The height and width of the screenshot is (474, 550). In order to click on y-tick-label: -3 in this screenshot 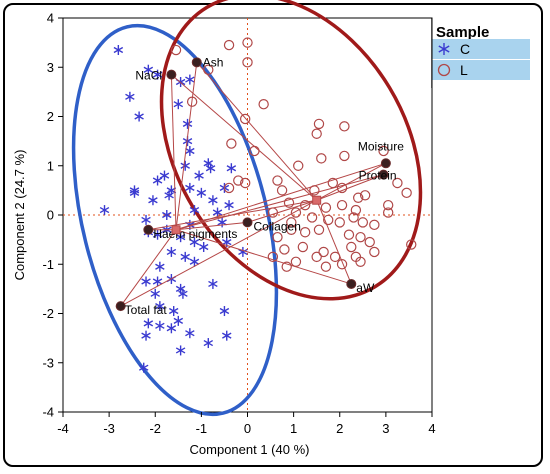, I will do `click(48, 362)`.